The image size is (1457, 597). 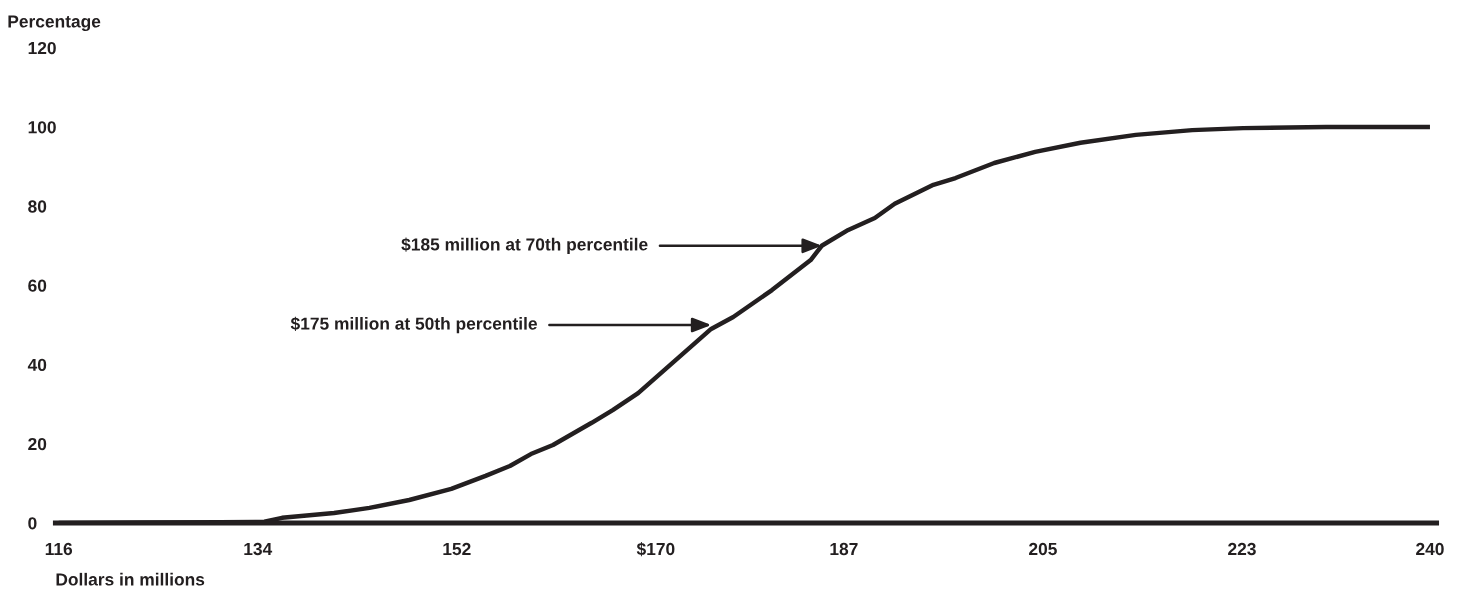 What do you see at coordinates (413, 325) in the screenshot?
I see `annotation: $175 million at 50th percentile` at bounding box center [413, 325].